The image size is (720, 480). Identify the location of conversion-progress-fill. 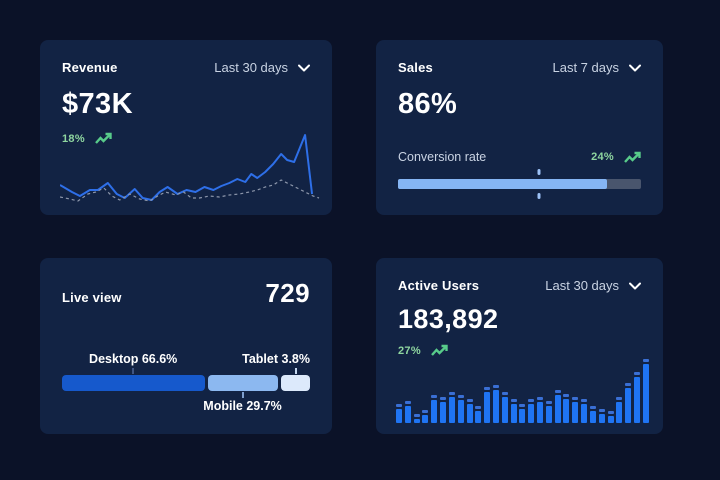
(502, 184).